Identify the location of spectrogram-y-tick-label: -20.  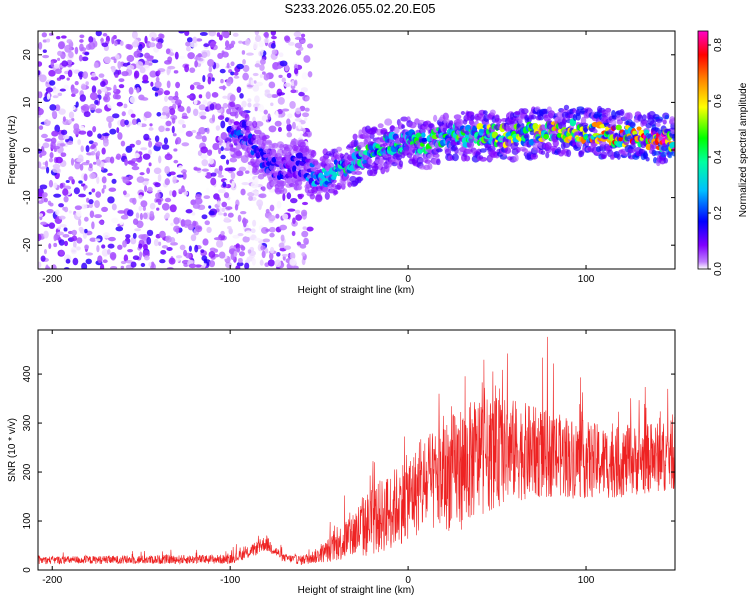
(27, 245).